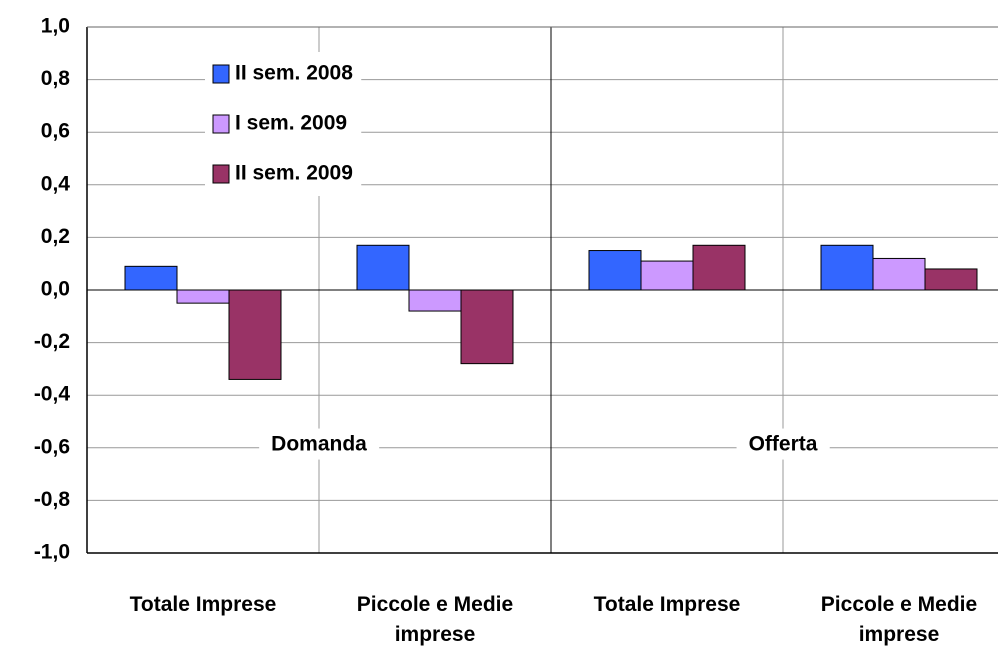 This screenshot has height=658, width=998. Describe the element at coordinates (294, 73) in the screenshot. I see `legend-label: II sem. 2008` at that location.